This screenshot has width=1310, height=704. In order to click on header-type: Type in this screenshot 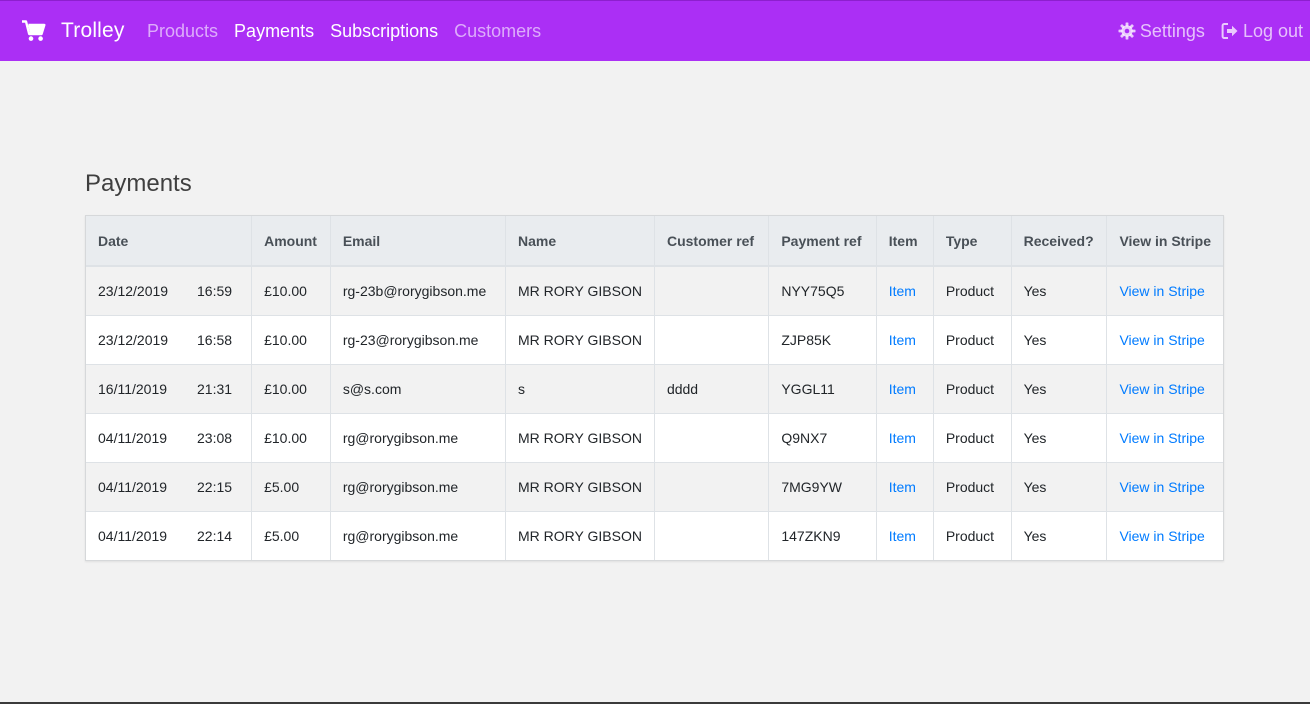, I will do `click(972, 241)`.